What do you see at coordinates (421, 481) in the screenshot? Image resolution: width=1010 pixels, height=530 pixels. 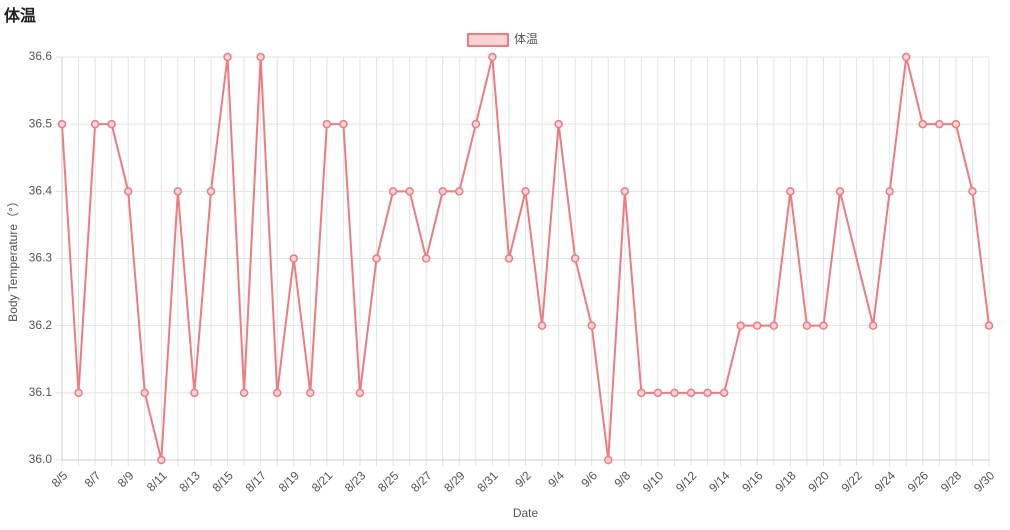 I see `x-tick-label: 8/27` at bounding box center [421, 481].